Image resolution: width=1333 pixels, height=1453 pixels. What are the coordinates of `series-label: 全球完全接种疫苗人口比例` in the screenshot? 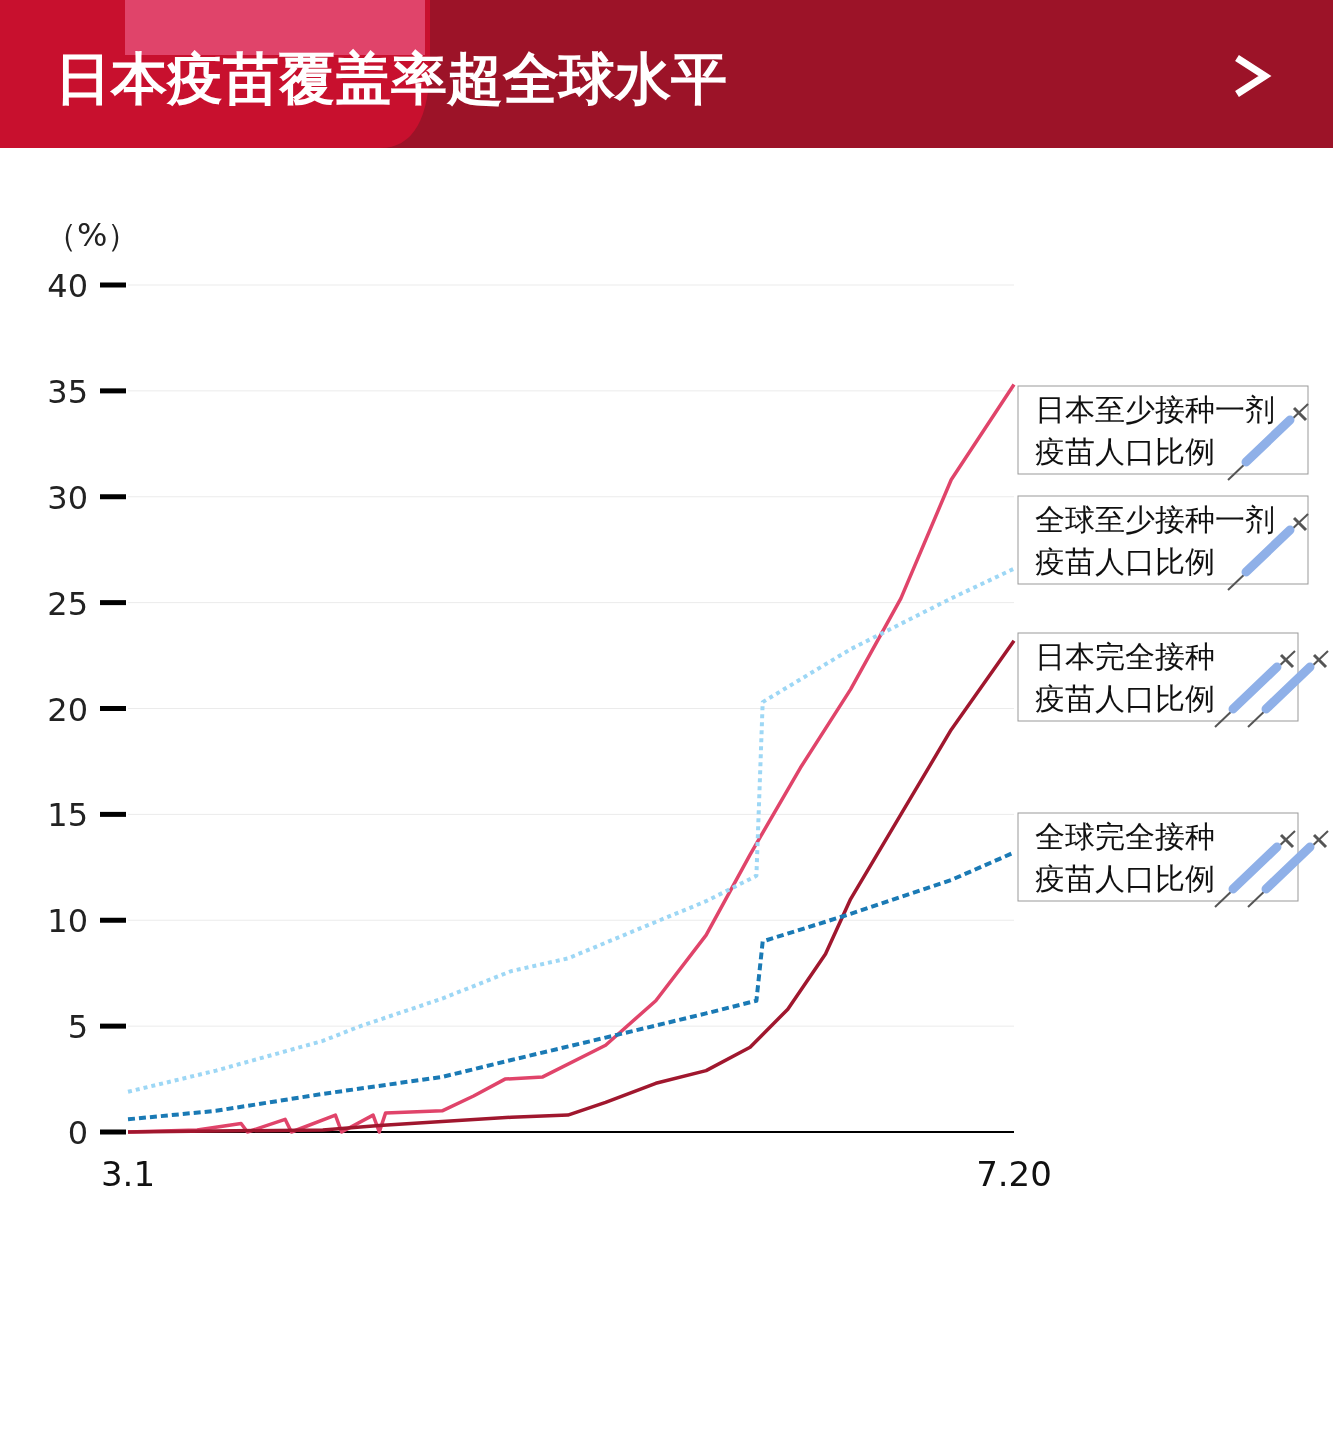 It's located at (1125, 857).